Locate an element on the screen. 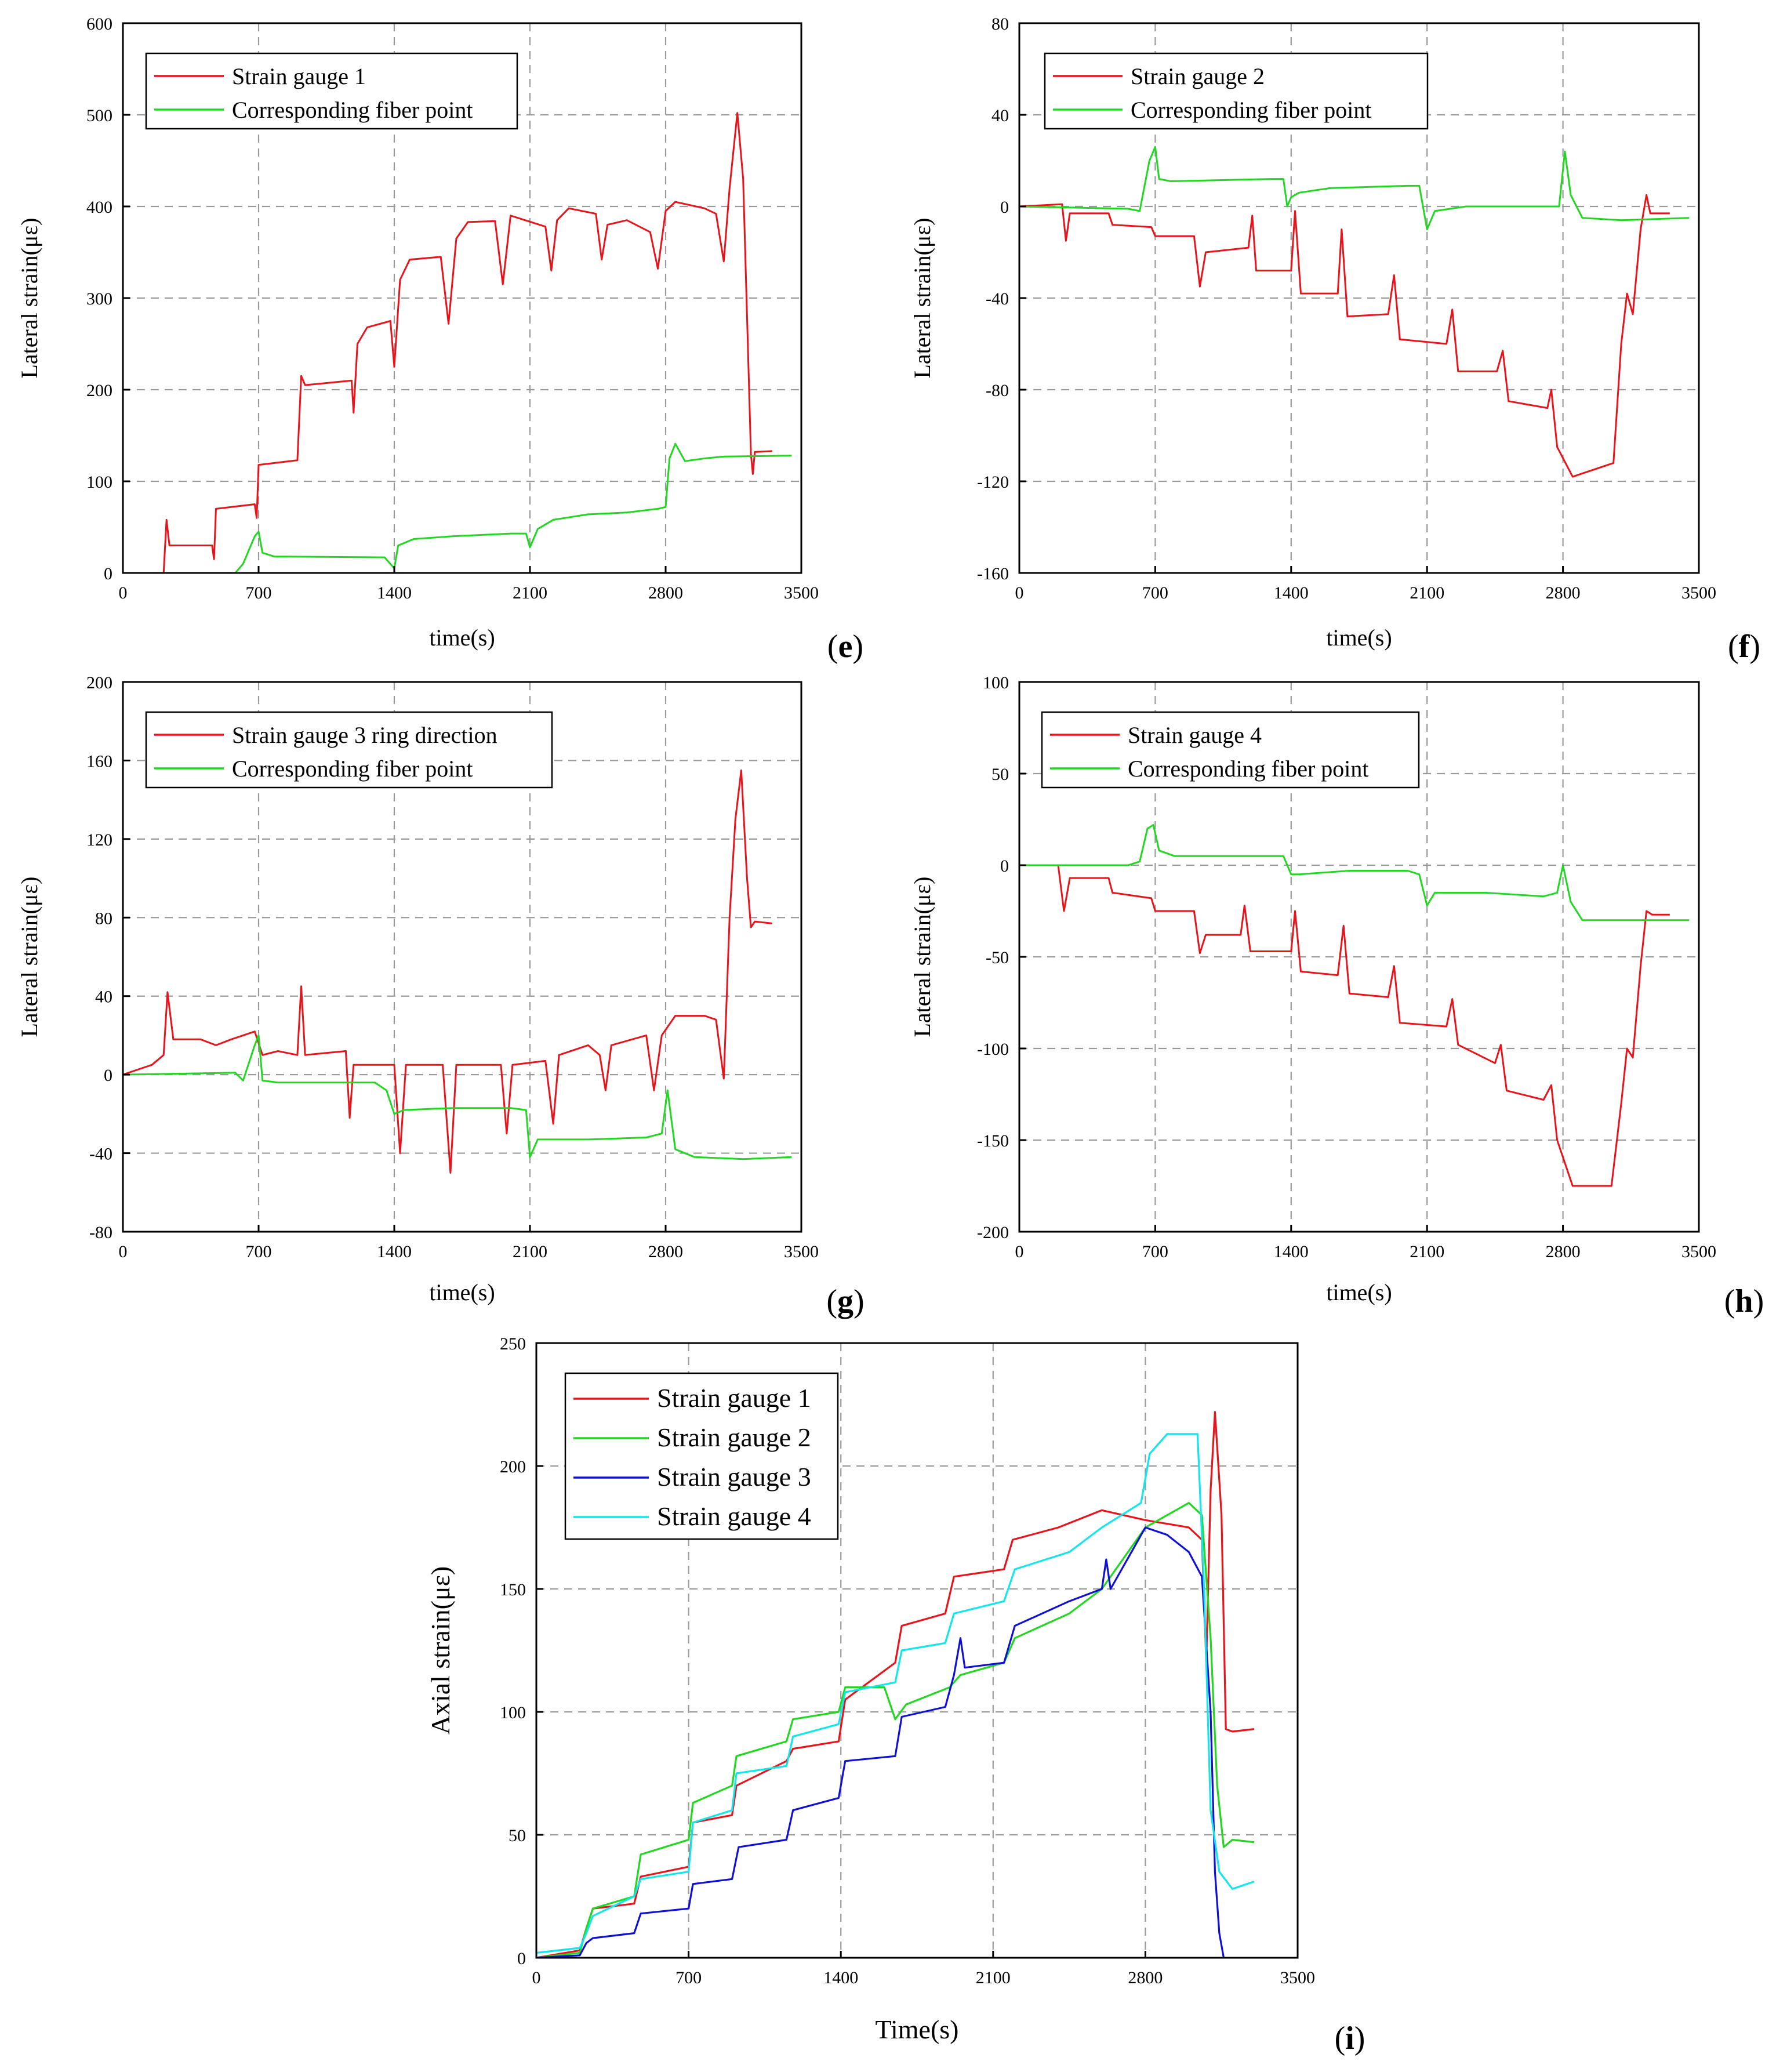  y-axis-title: Axial strain(με) is located at coordinates (440, 1650).